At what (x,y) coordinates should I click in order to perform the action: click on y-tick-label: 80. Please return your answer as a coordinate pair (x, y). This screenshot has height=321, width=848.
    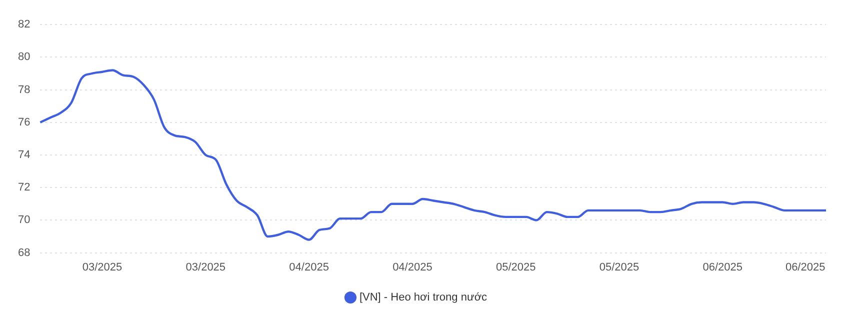
    Looking at the image, I should click on (24, 57).